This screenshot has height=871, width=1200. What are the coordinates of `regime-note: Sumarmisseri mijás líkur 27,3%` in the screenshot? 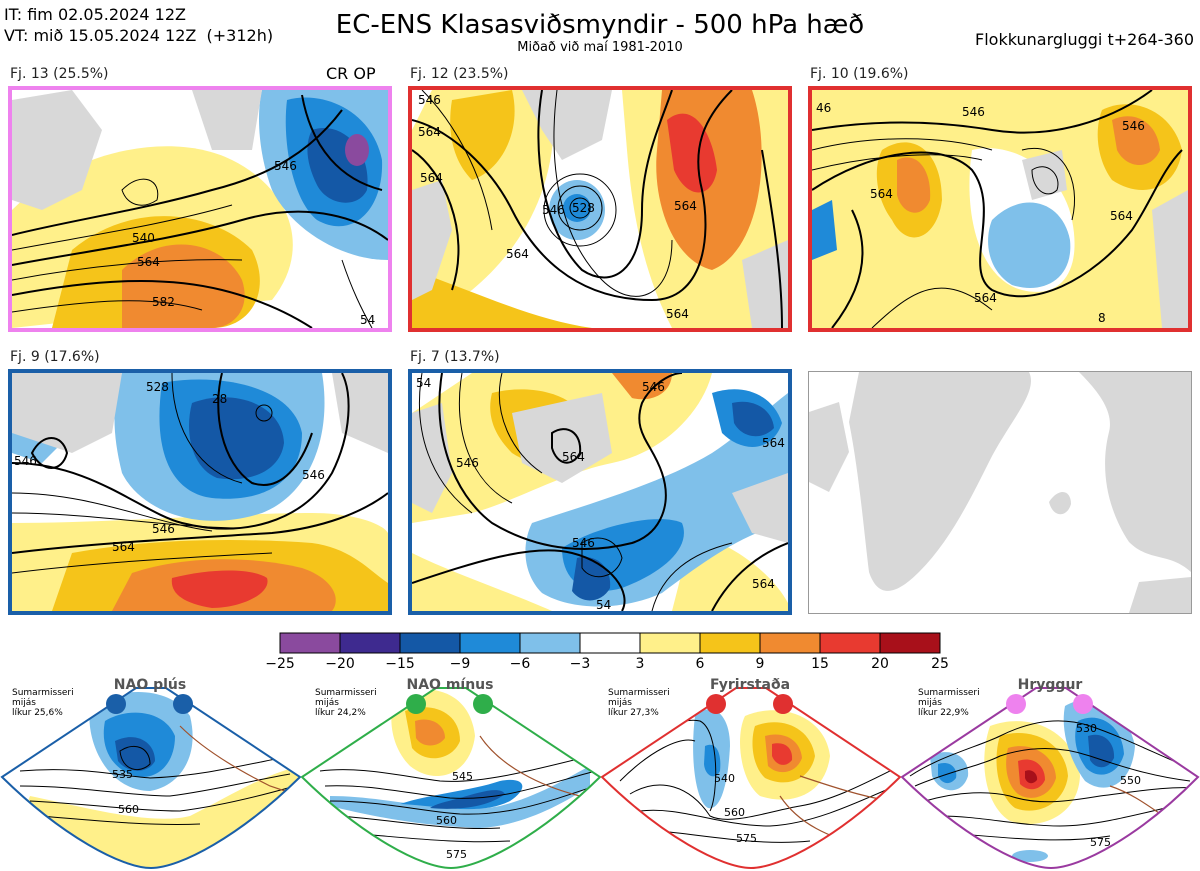 It's located at (639, 703).